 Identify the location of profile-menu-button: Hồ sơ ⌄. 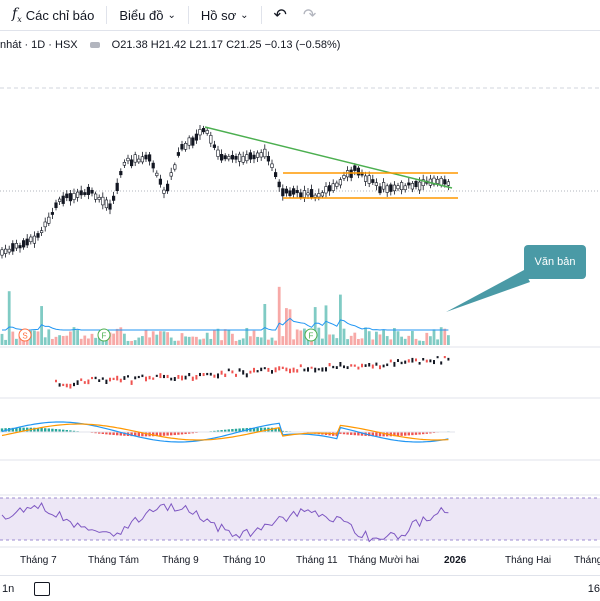
(225, 15).